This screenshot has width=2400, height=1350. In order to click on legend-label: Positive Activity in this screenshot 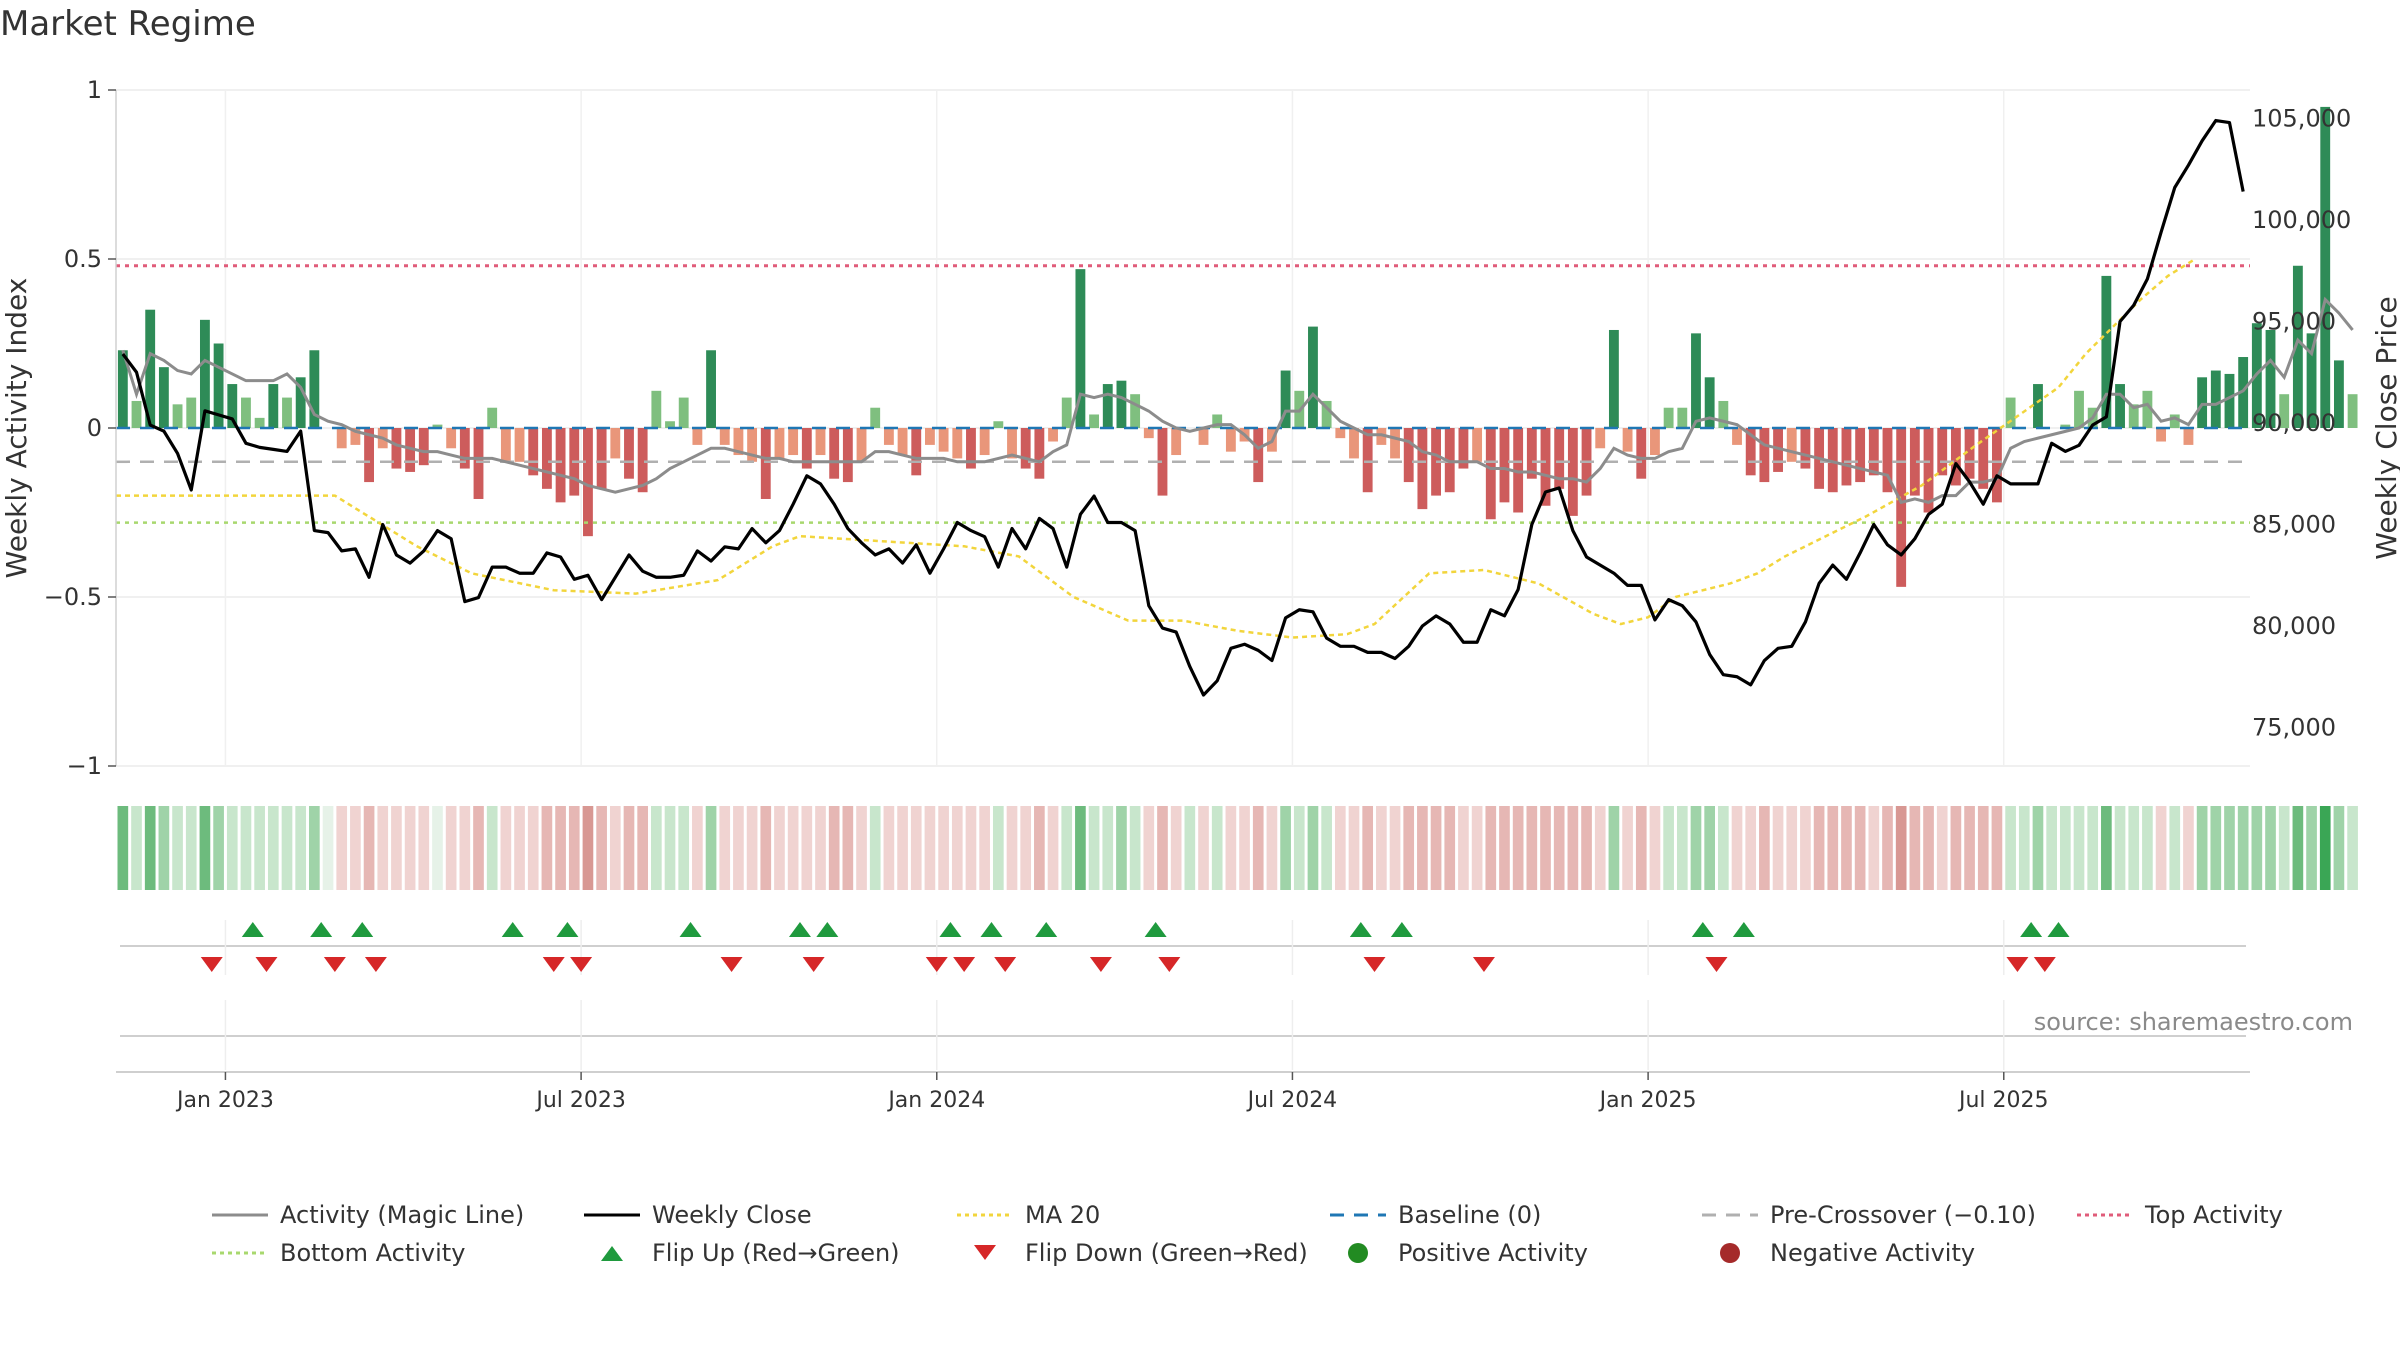, I will do `click(1493, 1253)`.